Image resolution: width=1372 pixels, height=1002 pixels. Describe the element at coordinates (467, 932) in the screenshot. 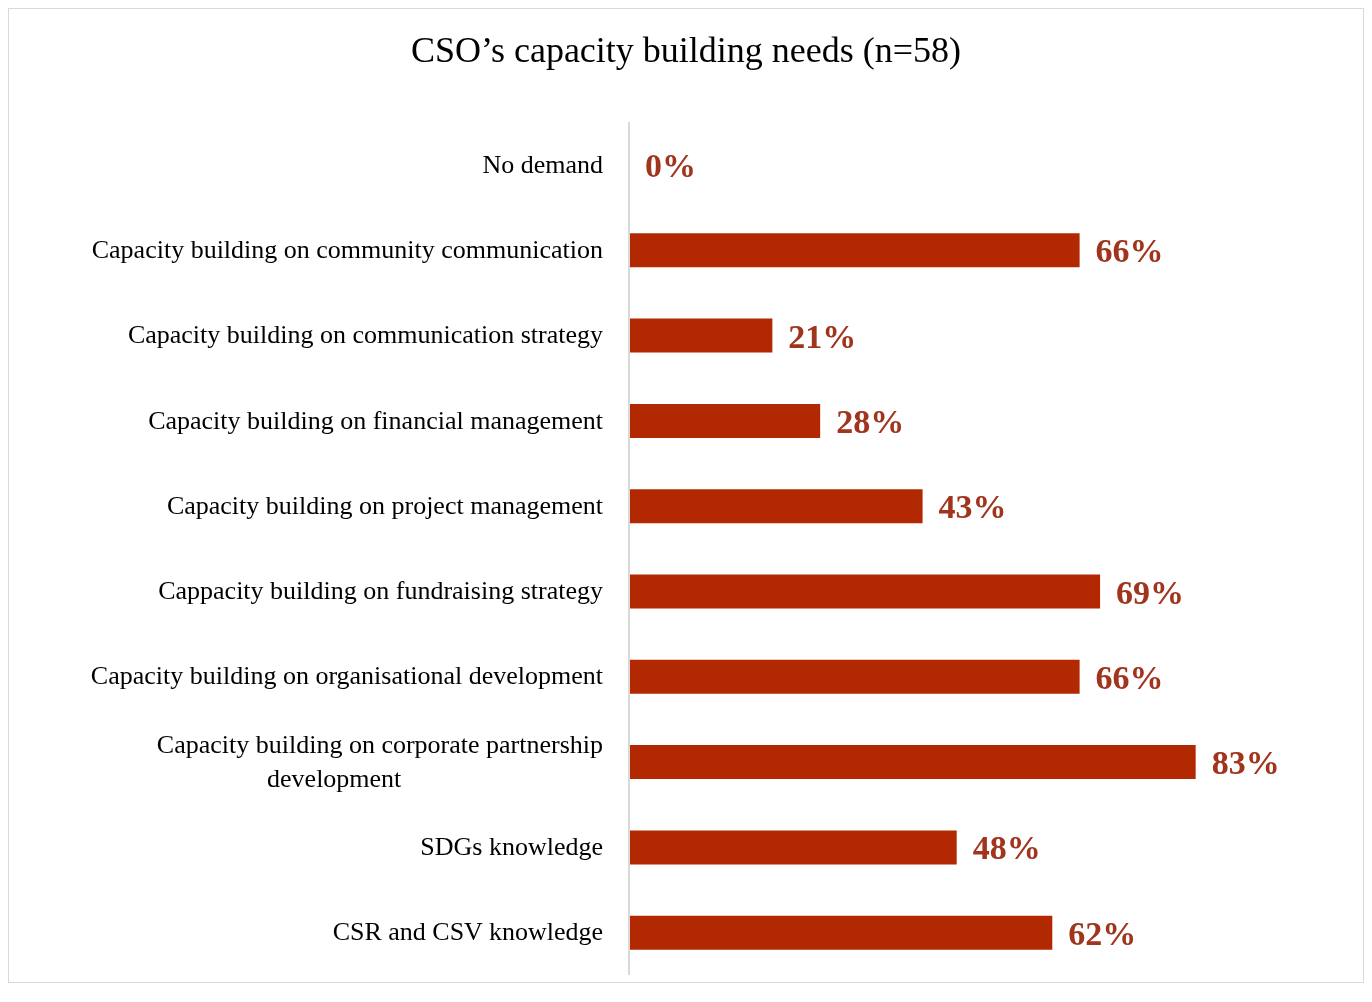

I see `y-tick-label: CSR and CSV knowledge` at that location.